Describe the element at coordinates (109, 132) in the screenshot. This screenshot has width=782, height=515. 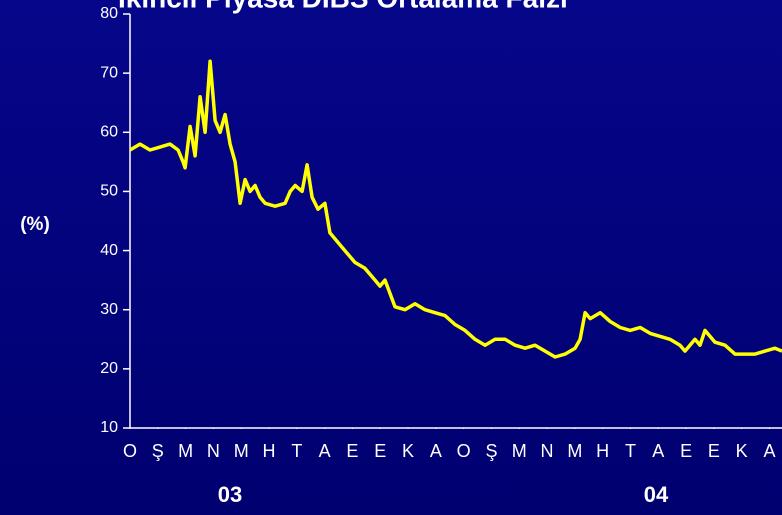
I see `y-tick-label: 60` at that location.